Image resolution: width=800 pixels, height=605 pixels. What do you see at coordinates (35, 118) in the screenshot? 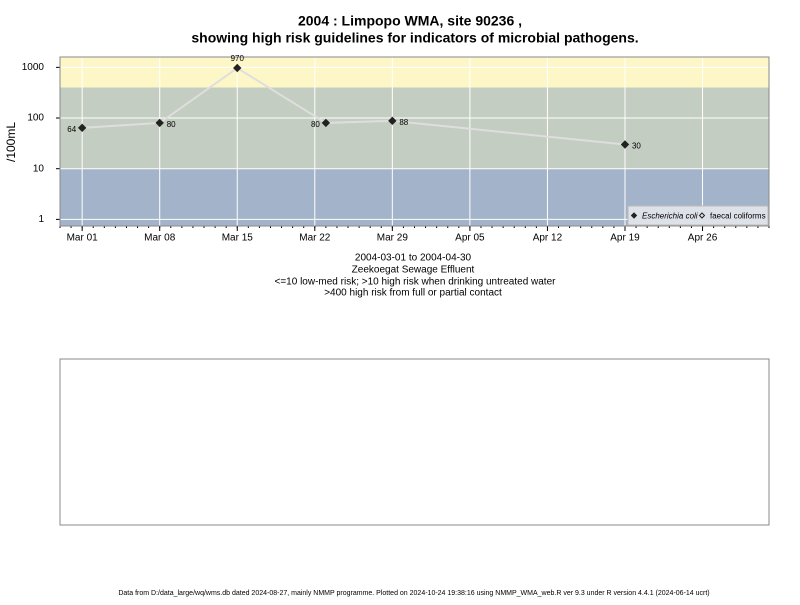
I see `y-tick-label: 100` at bounding box center [35, 118].